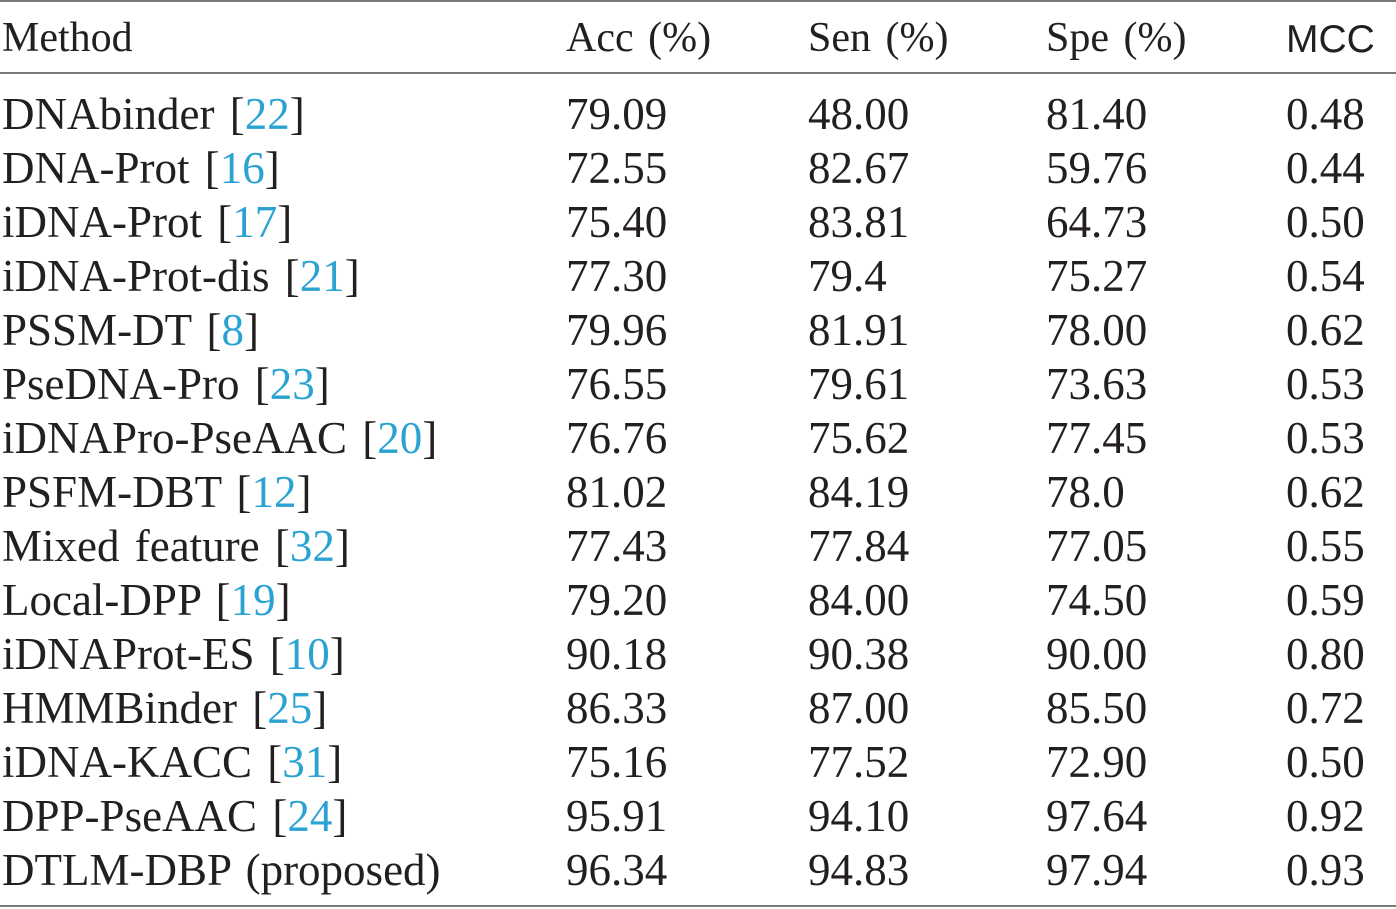 This screenshot has width=1396, height=909. I want to click on citation-link: 12, so click(274, 492).